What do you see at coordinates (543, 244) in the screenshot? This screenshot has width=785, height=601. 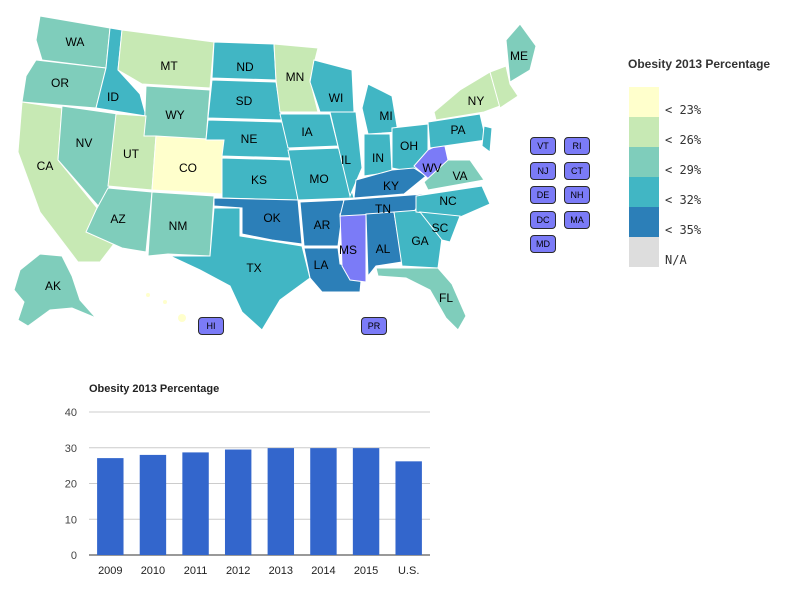 I see `small-state-MD: MD` at bounding box center [543, 244].